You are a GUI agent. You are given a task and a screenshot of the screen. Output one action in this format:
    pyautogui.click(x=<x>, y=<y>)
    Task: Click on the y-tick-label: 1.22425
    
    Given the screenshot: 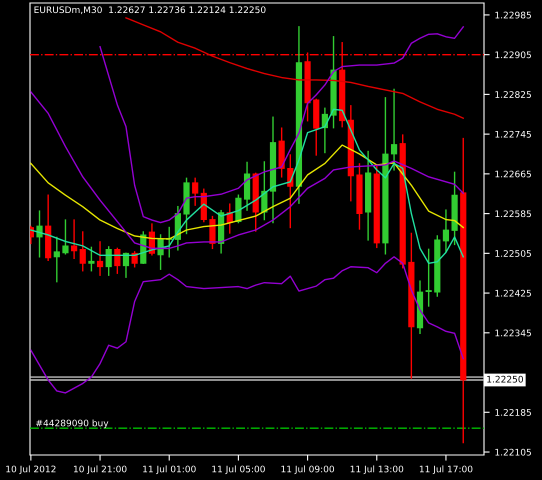 What is the action you would take?
    pyautogui.click(x=513, y=293)
    